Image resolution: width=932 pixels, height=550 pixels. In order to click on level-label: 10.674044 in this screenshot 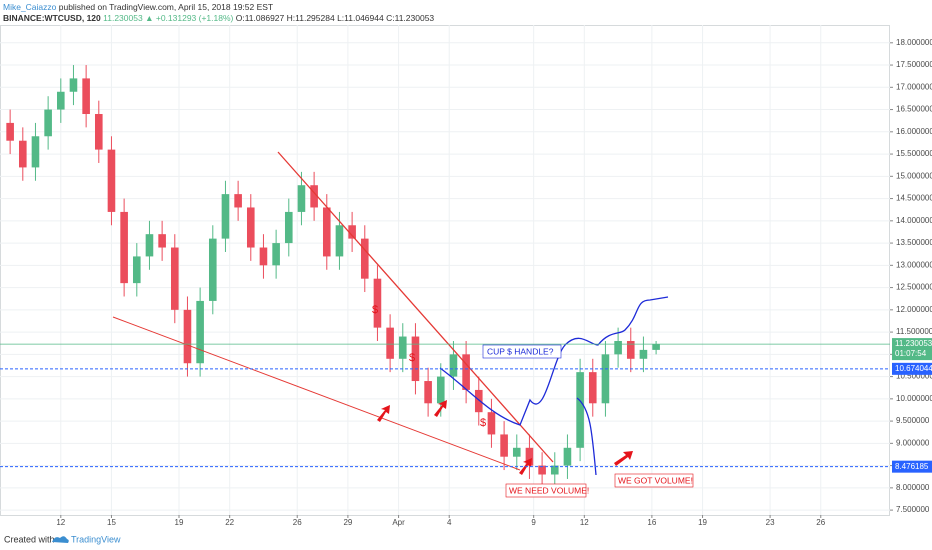, I will do `click(913, 368)`.